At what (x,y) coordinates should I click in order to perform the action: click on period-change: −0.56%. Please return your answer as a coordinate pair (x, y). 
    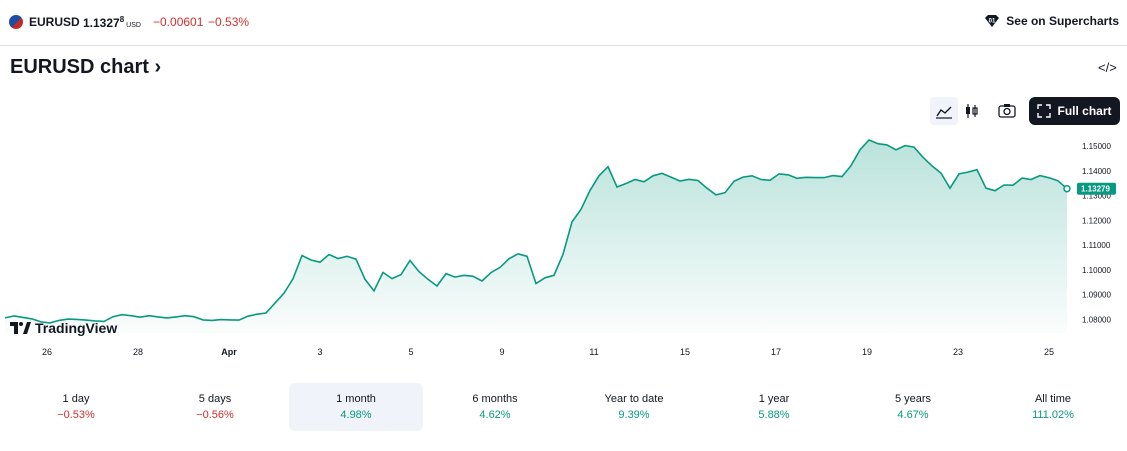
    Looking at the image, I should click on (215, 415).